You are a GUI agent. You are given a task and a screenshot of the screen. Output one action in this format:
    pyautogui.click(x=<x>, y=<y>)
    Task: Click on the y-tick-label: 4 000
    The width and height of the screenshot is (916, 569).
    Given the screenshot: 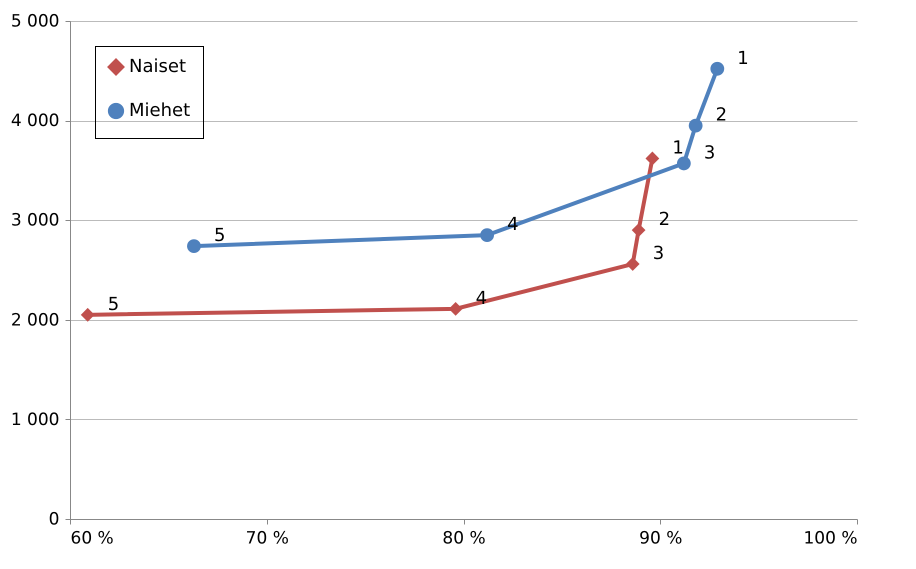 What is the action you would take?
    pyautogui.click(x=35, y=121)
    